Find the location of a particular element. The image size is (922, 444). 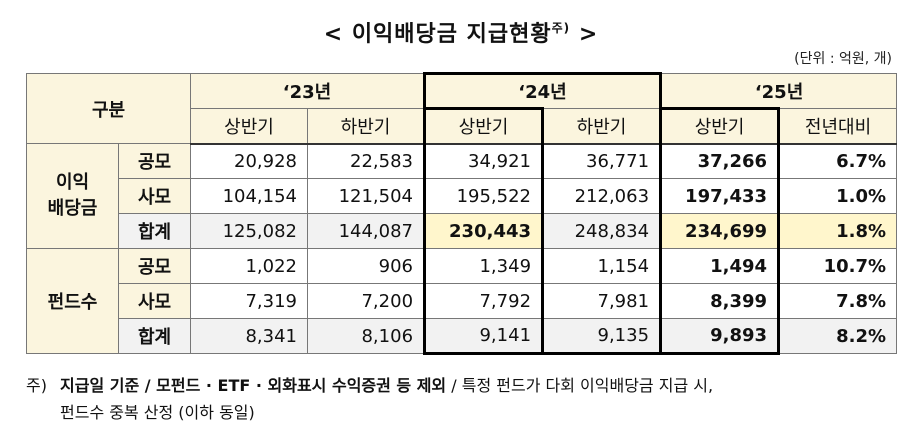

cell-value: 1.0% is located at coordinates (838, 196).